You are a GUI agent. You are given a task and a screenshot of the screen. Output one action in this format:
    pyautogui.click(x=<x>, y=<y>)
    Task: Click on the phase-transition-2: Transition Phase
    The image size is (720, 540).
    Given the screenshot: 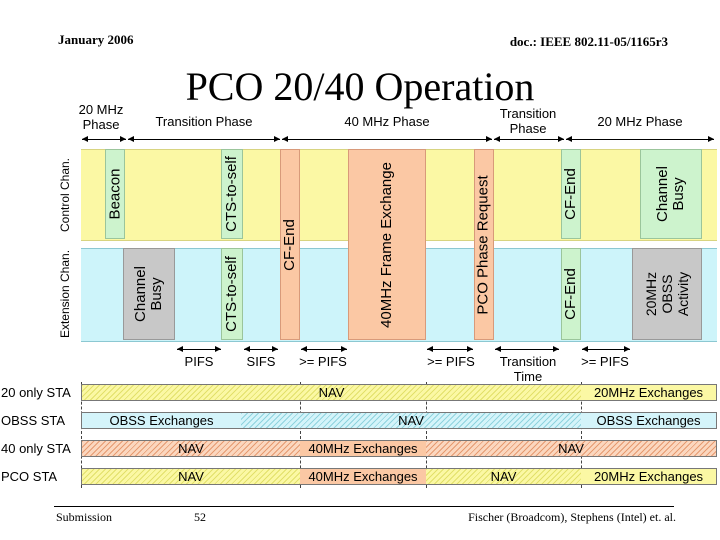 What is the action you would take?
    pyautogui.click(x=528, y=121)
    